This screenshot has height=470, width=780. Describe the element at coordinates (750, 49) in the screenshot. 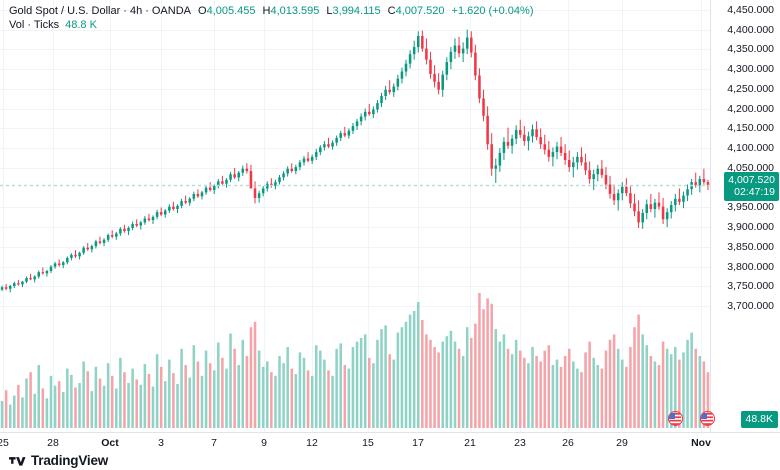

I see `price-axis-tick: 4,350.000` at that location.